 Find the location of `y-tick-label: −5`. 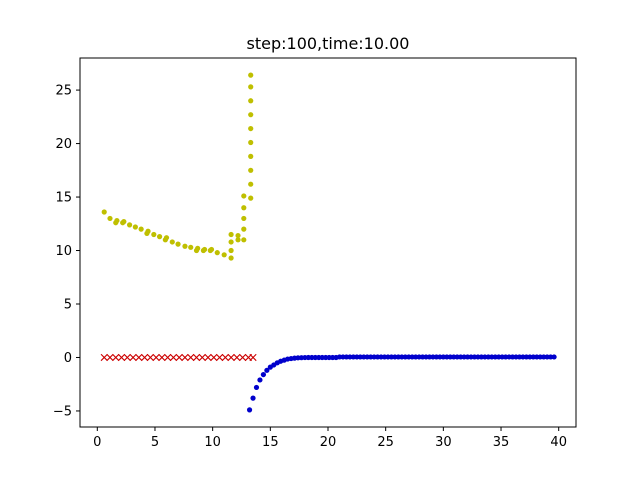

y-tick-label: −5 is located at coordinates (62, 411).